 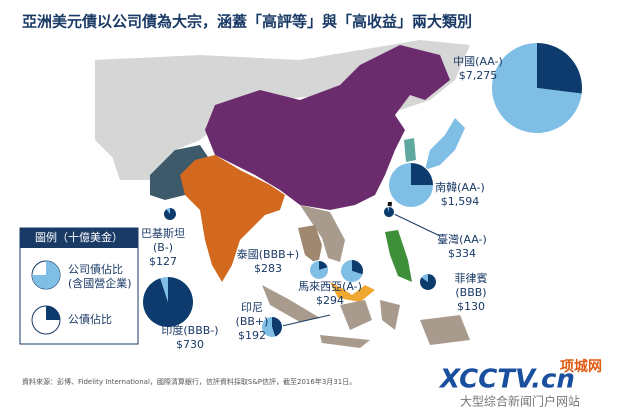 What do you see at coordinates (460, 201) in the screenshot?
I see `region-label: $1,594` at bounding box center [460, 201].